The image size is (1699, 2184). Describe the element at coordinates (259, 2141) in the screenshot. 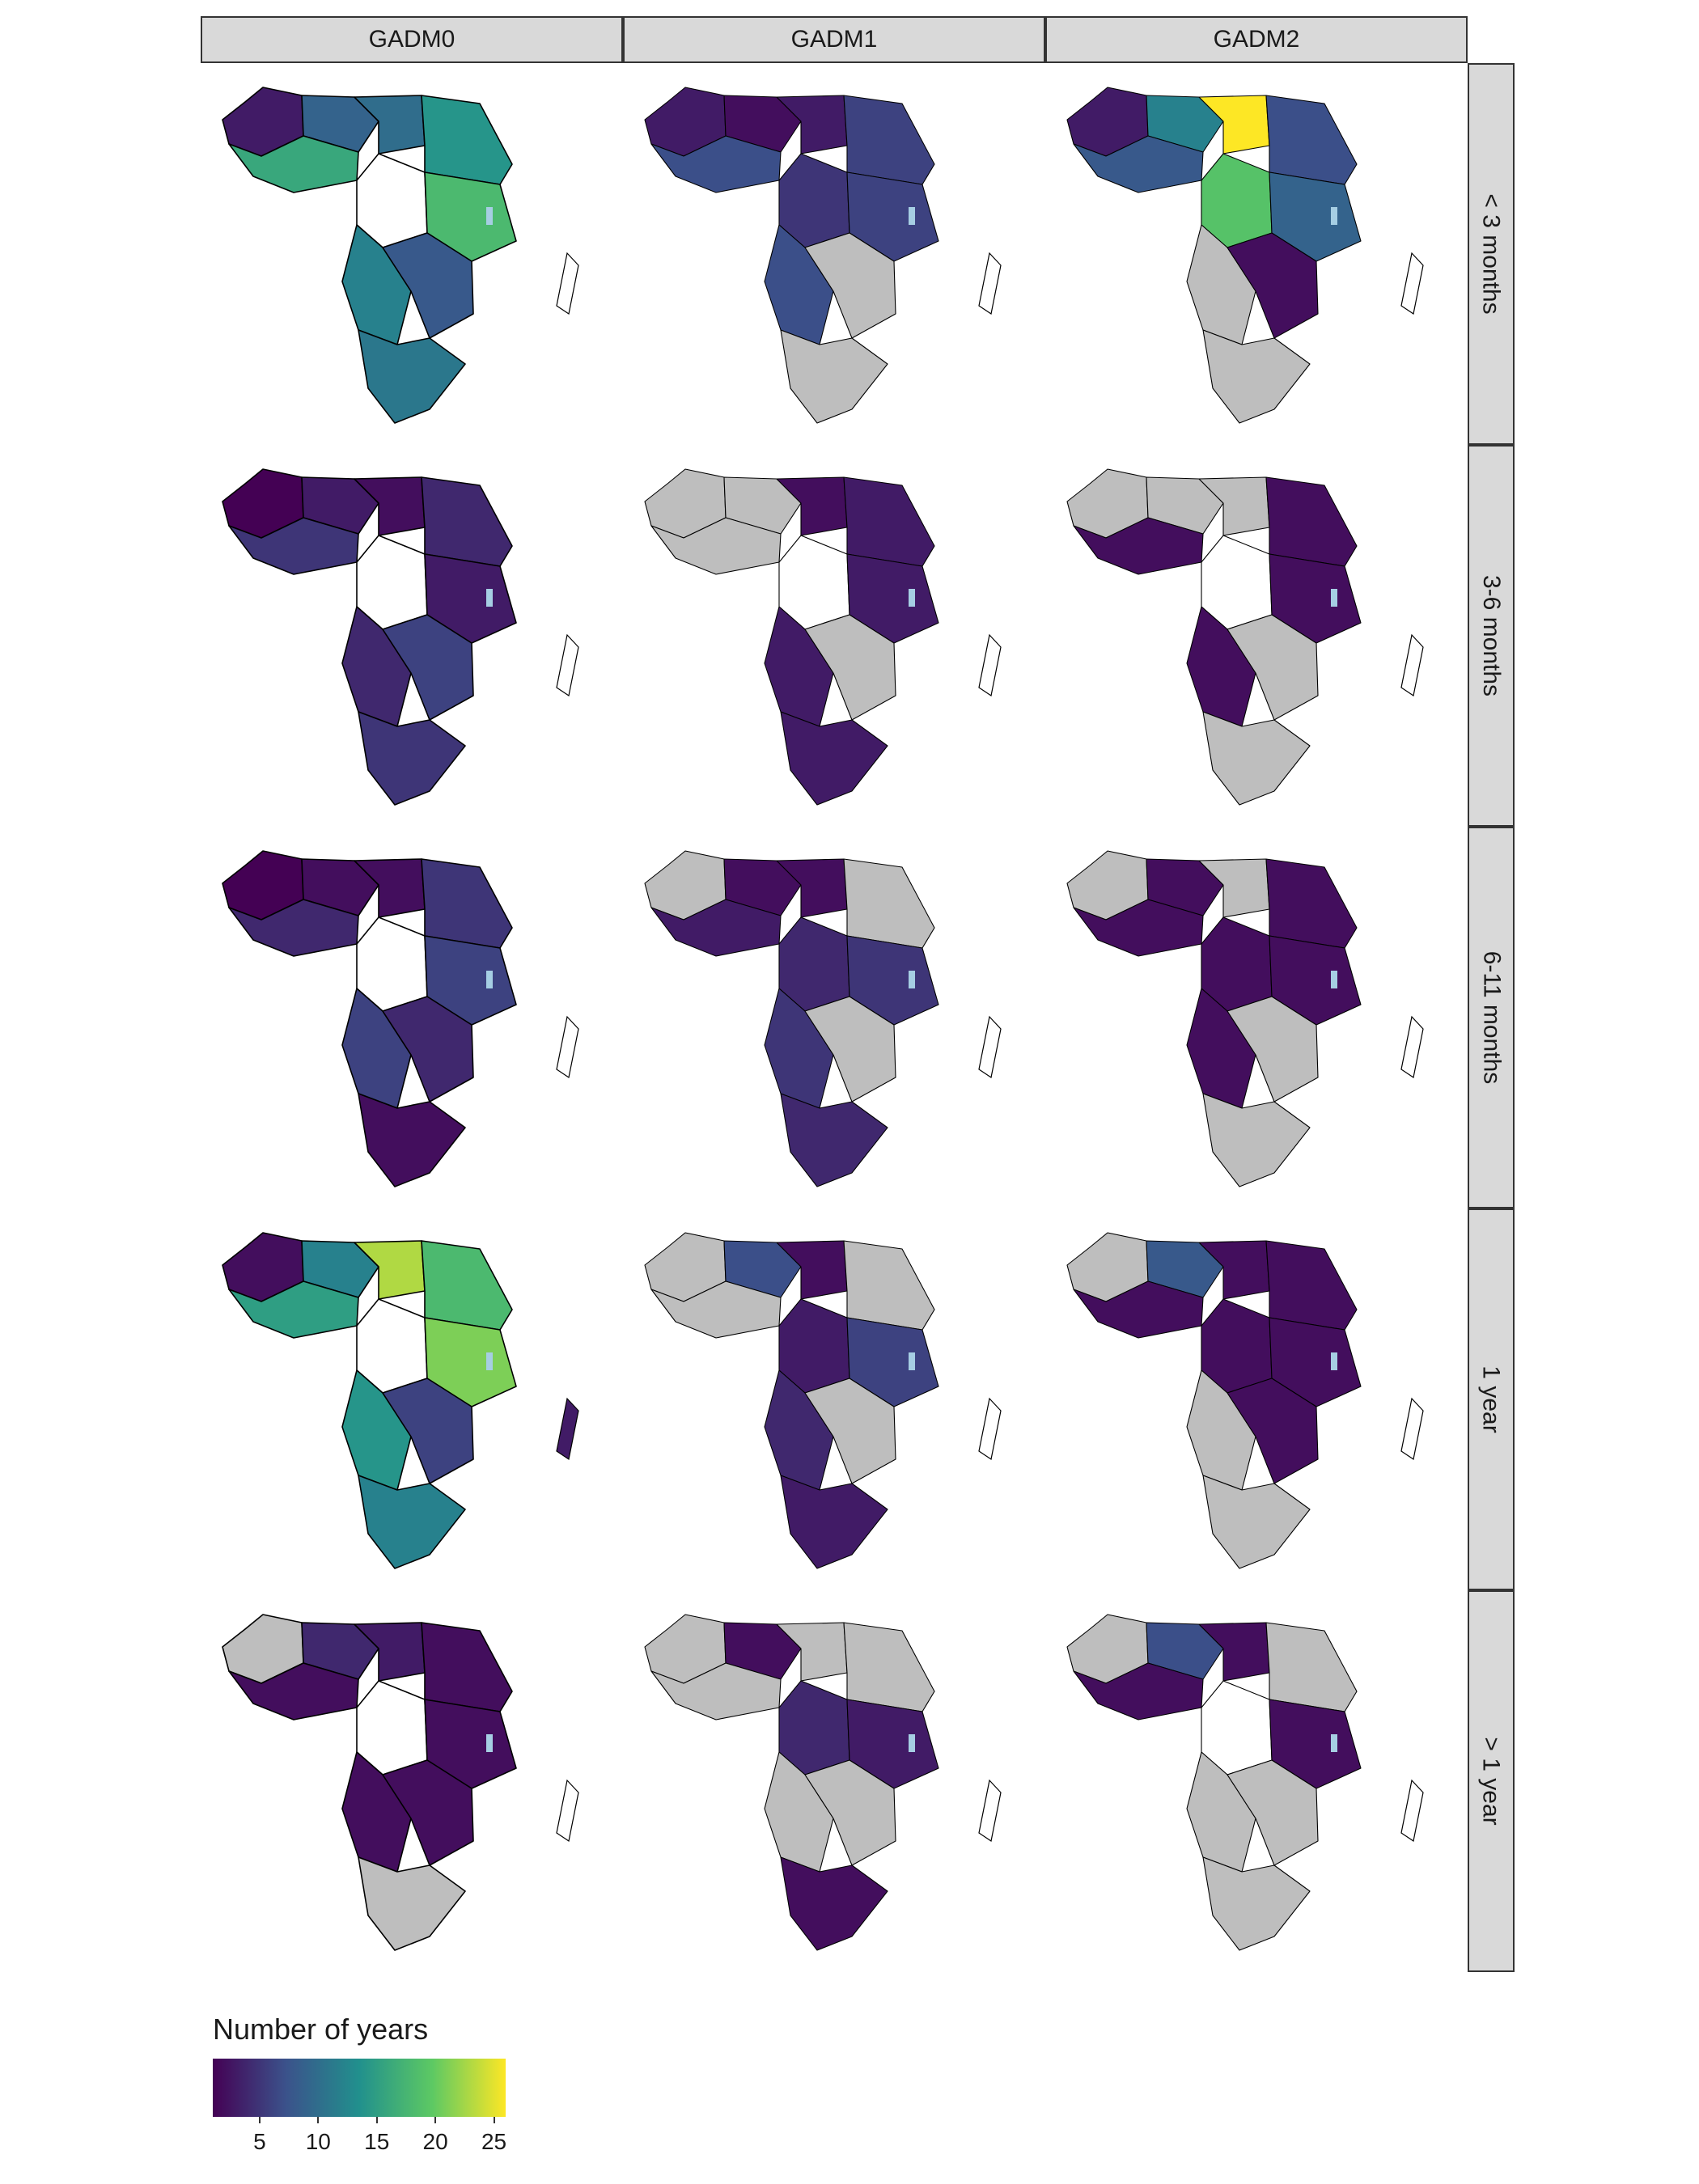

I see `legend-tick-label: 5` at that location.